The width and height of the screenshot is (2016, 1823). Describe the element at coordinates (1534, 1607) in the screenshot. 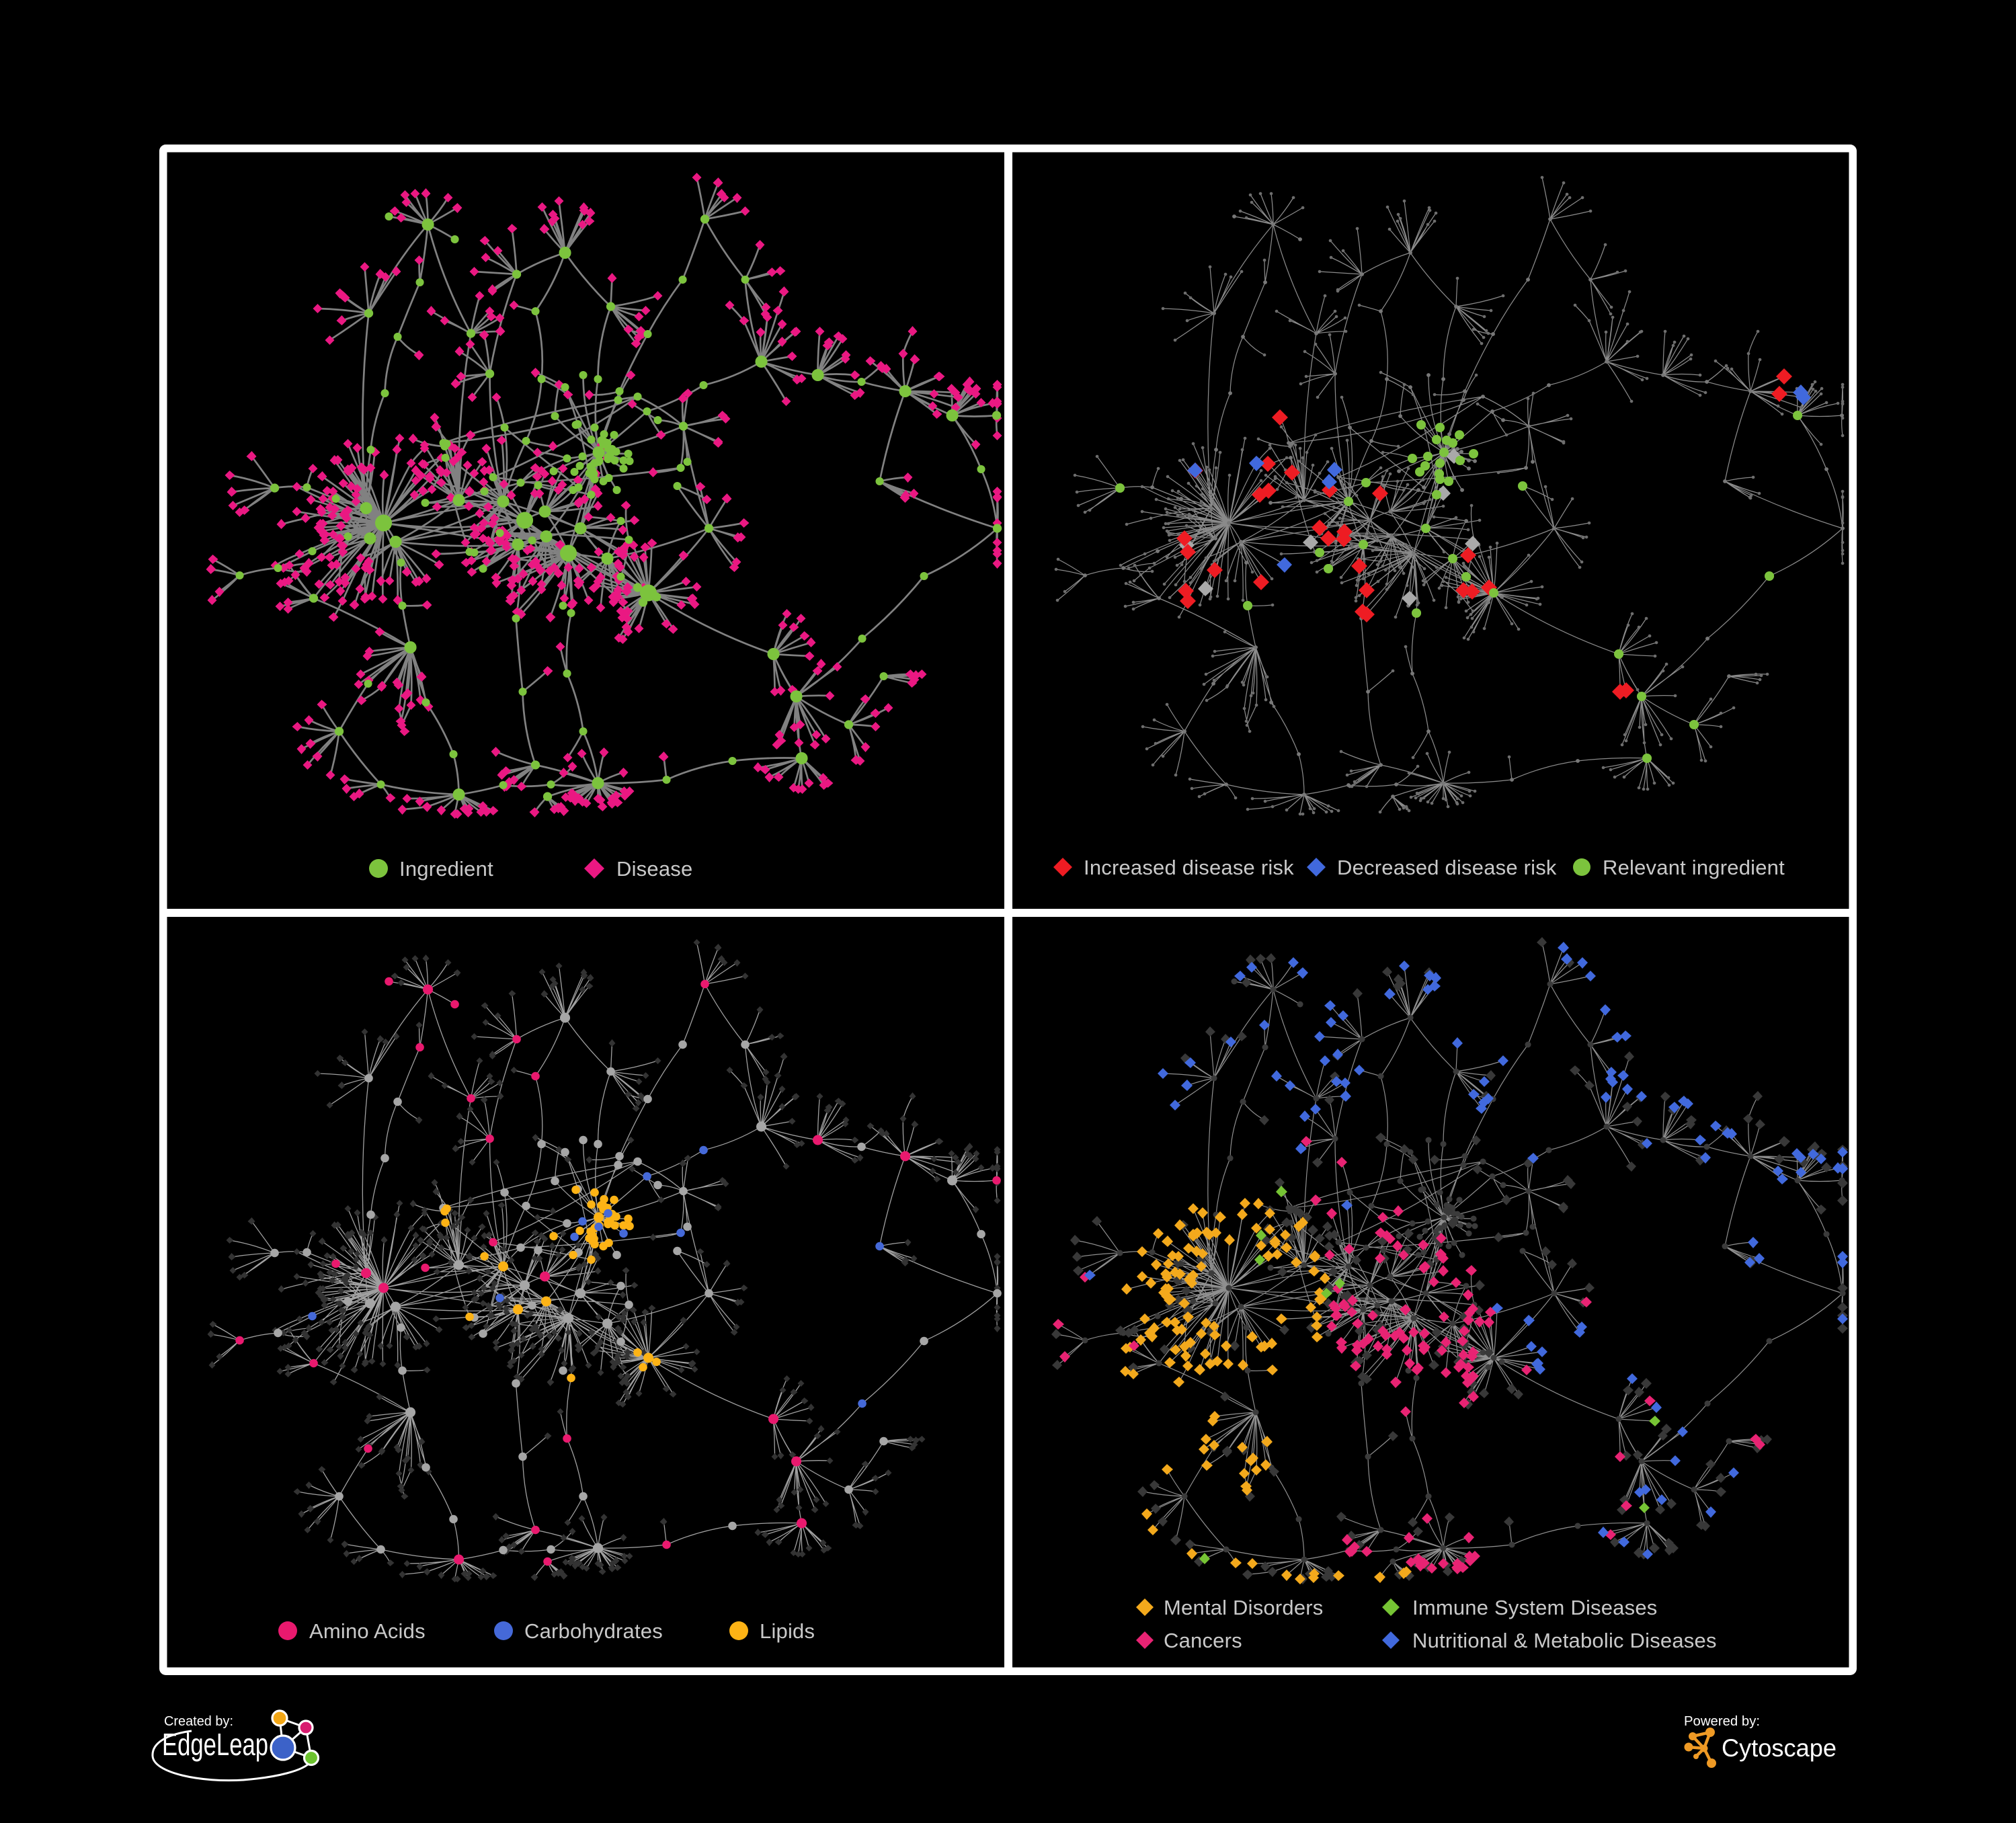

I see `svg-text: Immune System Diseases` at that location.